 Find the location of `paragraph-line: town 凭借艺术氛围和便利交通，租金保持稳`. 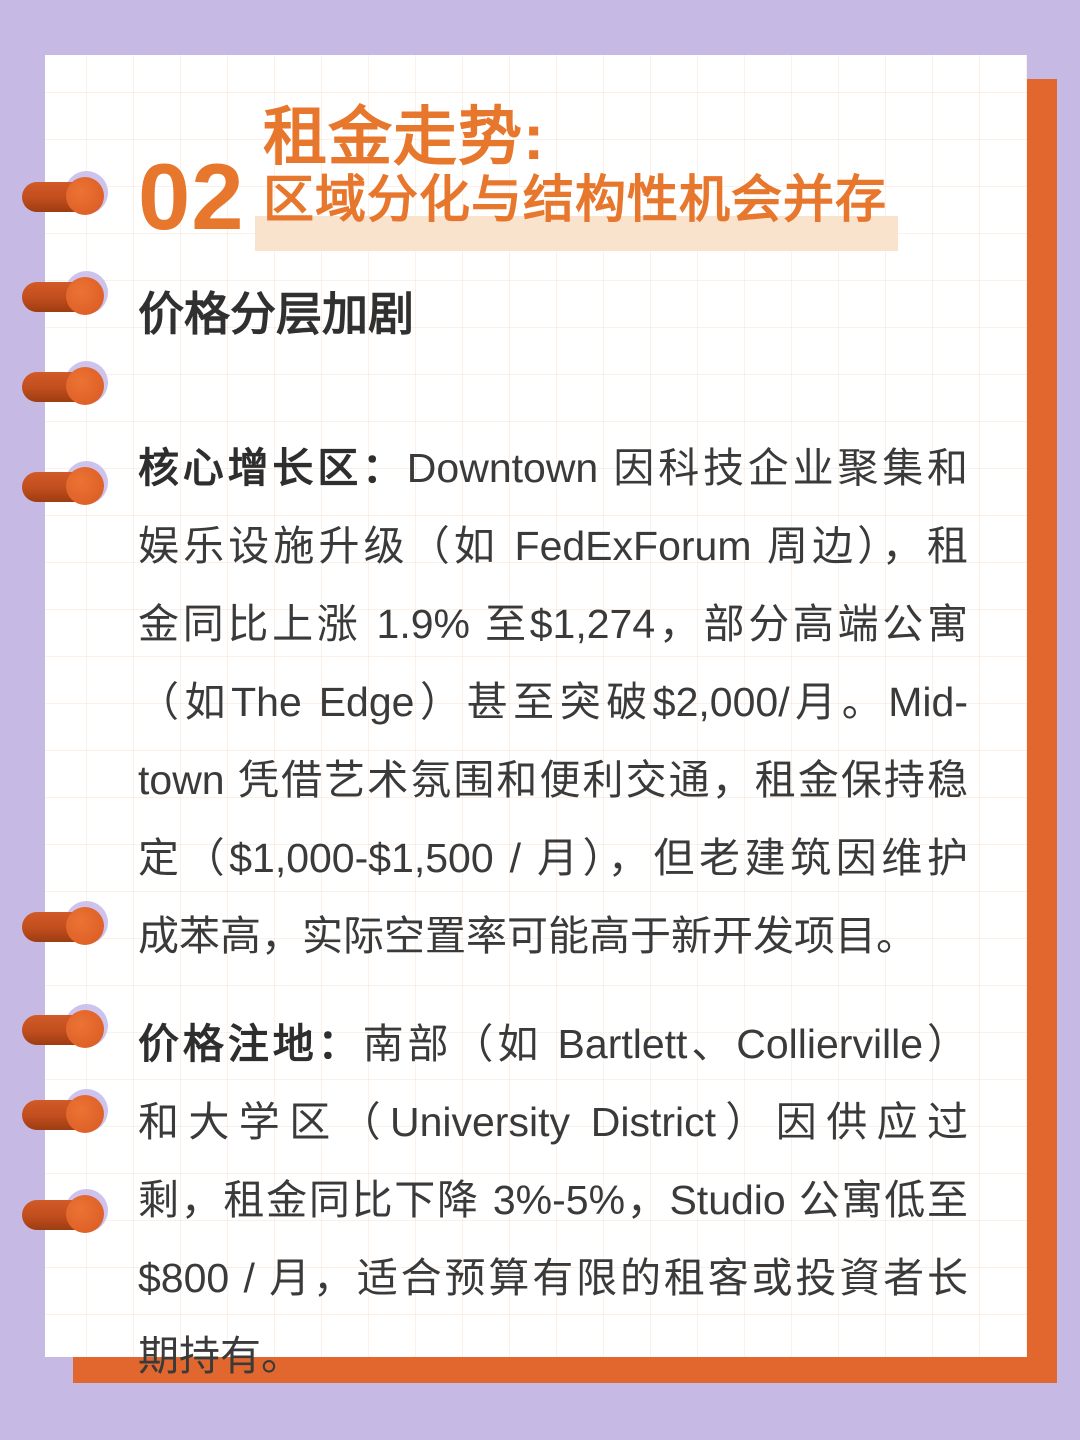

paragraph-line: town 凭借艺术氛围和便利交通，租金保持稳 is located at coordinates (553, 780).